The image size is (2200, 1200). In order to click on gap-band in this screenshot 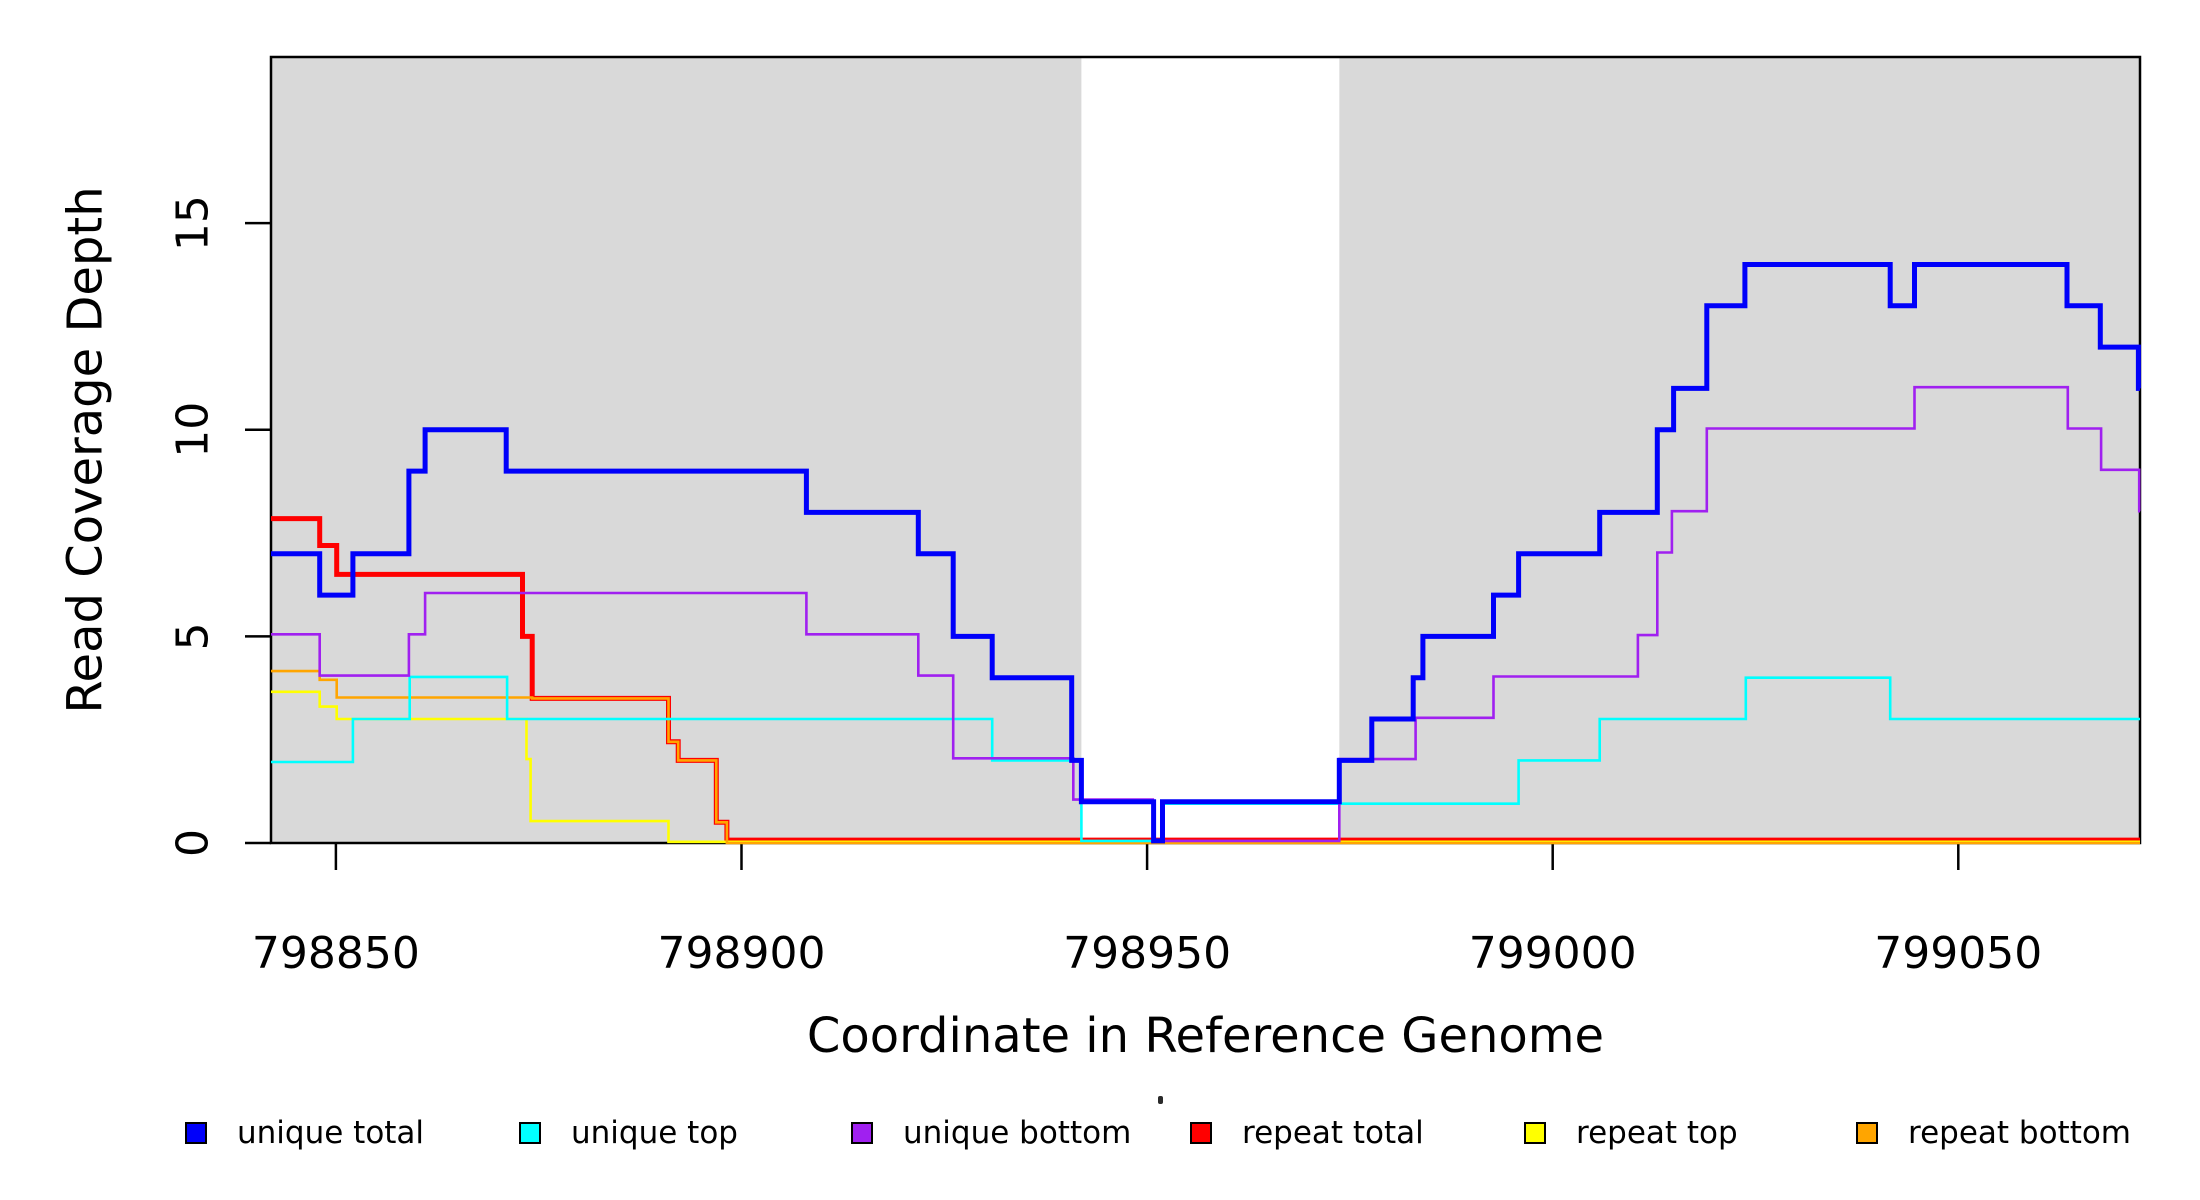, I will do `click(1210, 450)`.